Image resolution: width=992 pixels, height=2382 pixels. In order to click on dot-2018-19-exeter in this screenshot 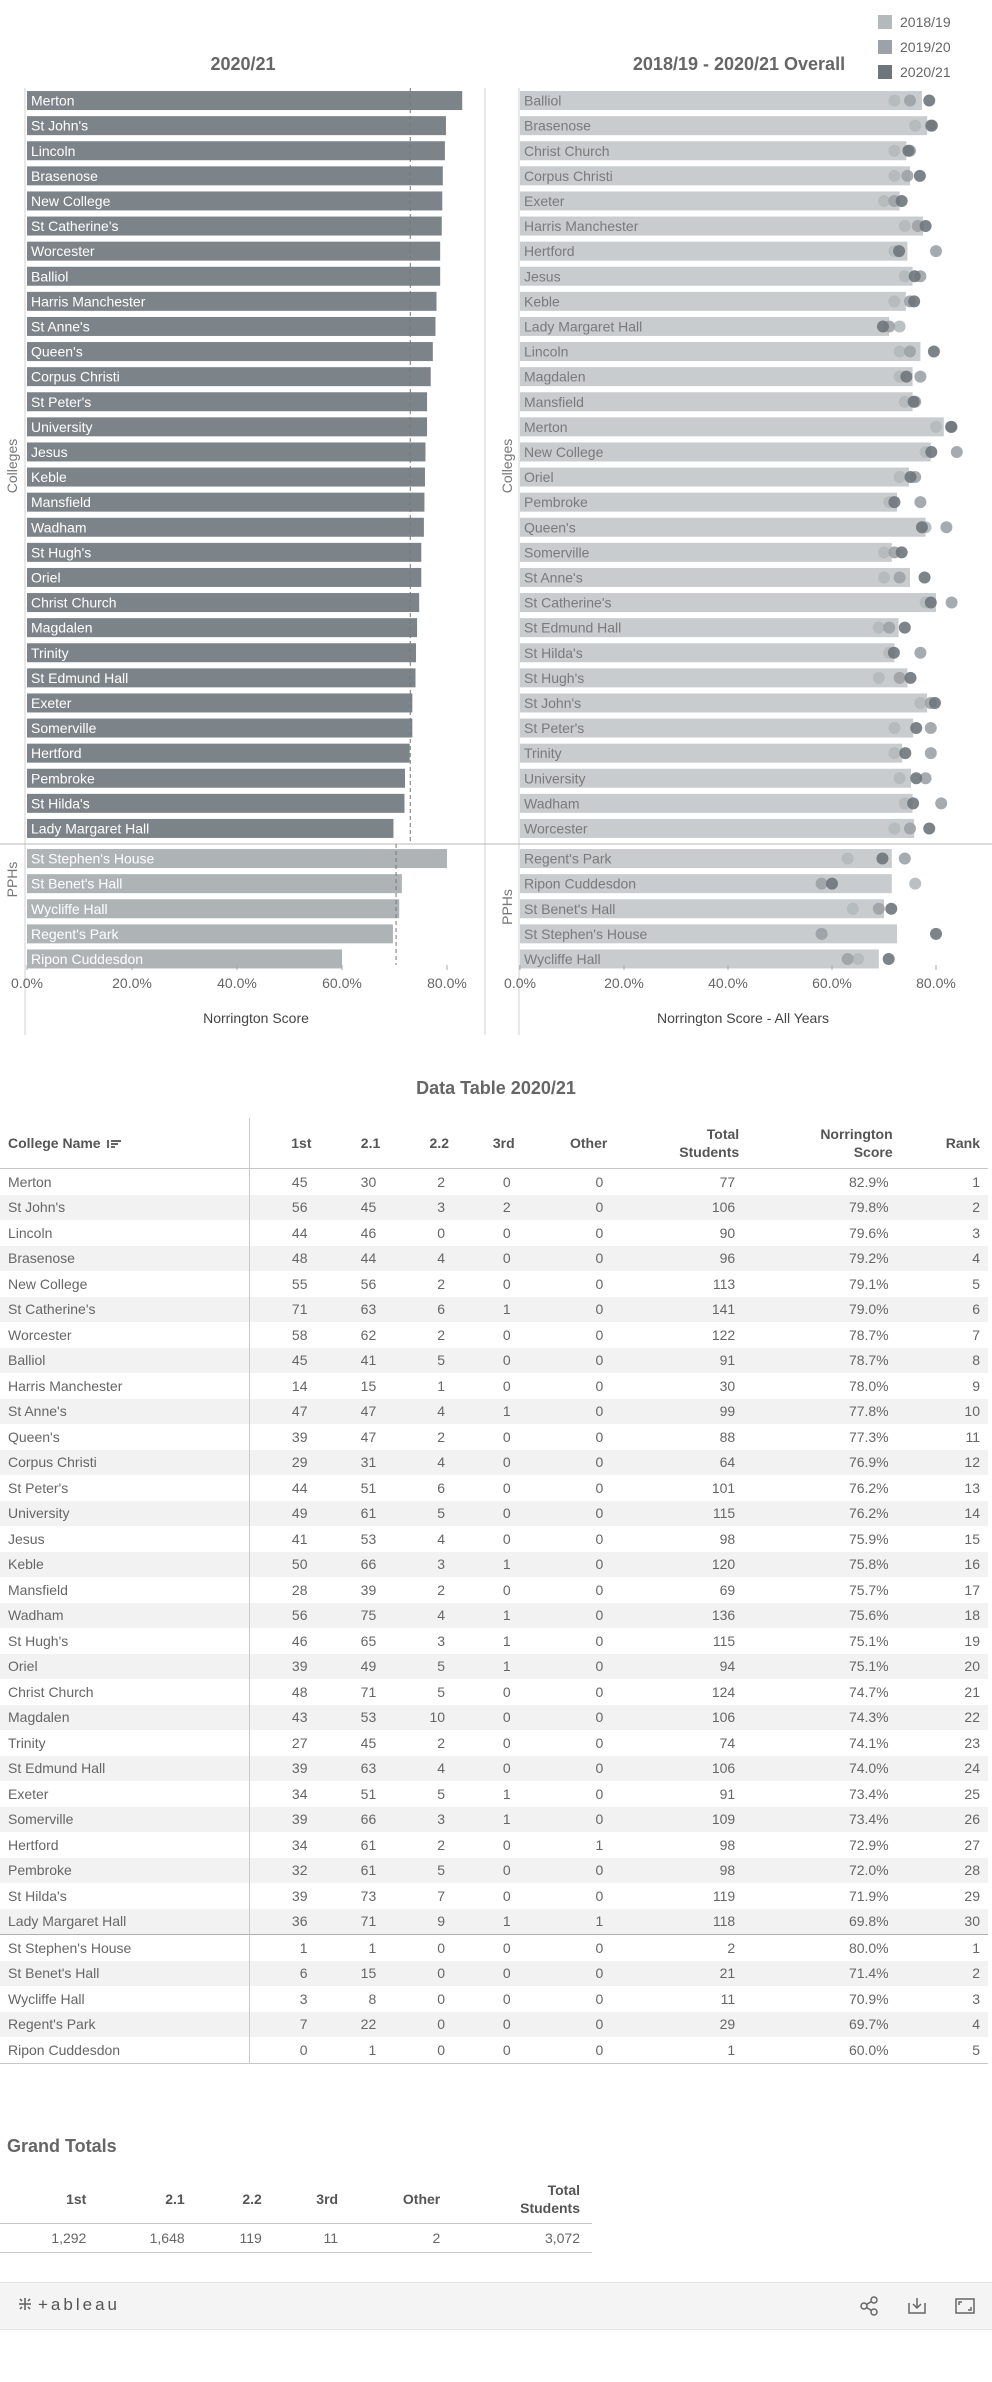, I will do `click(884, 200)`.